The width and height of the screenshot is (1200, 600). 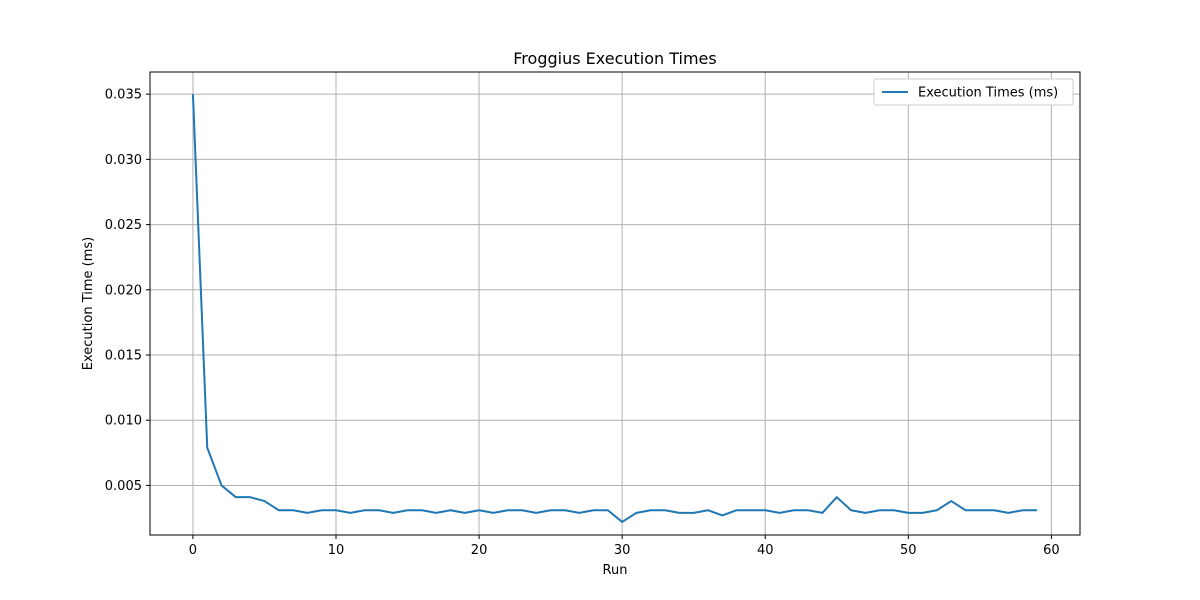 I want to click on x-tick-label: 20, so click(x=479, y=550).